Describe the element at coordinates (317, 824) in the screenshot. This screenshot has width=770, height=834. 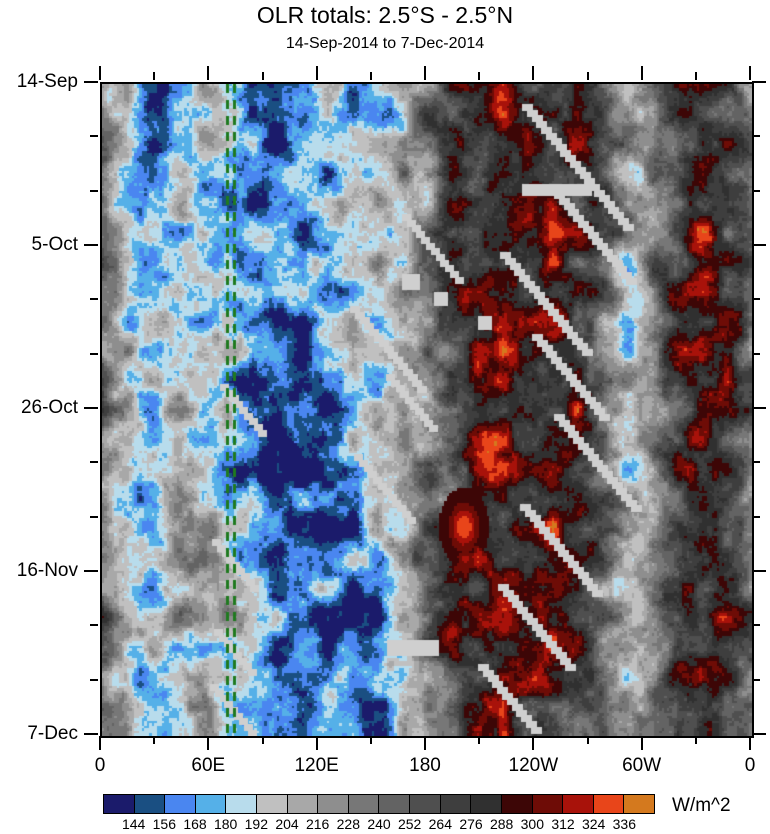
I see `colorbar-tick-label: 216` at that location.